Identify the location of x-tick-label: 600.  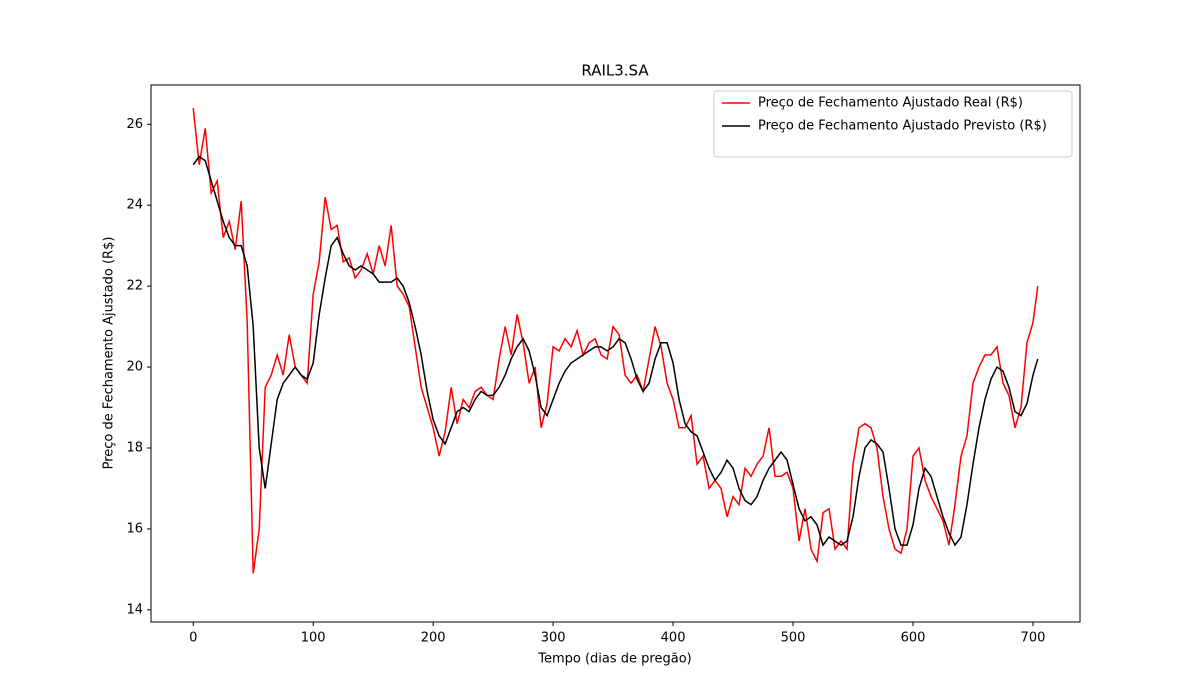
(913, 638).